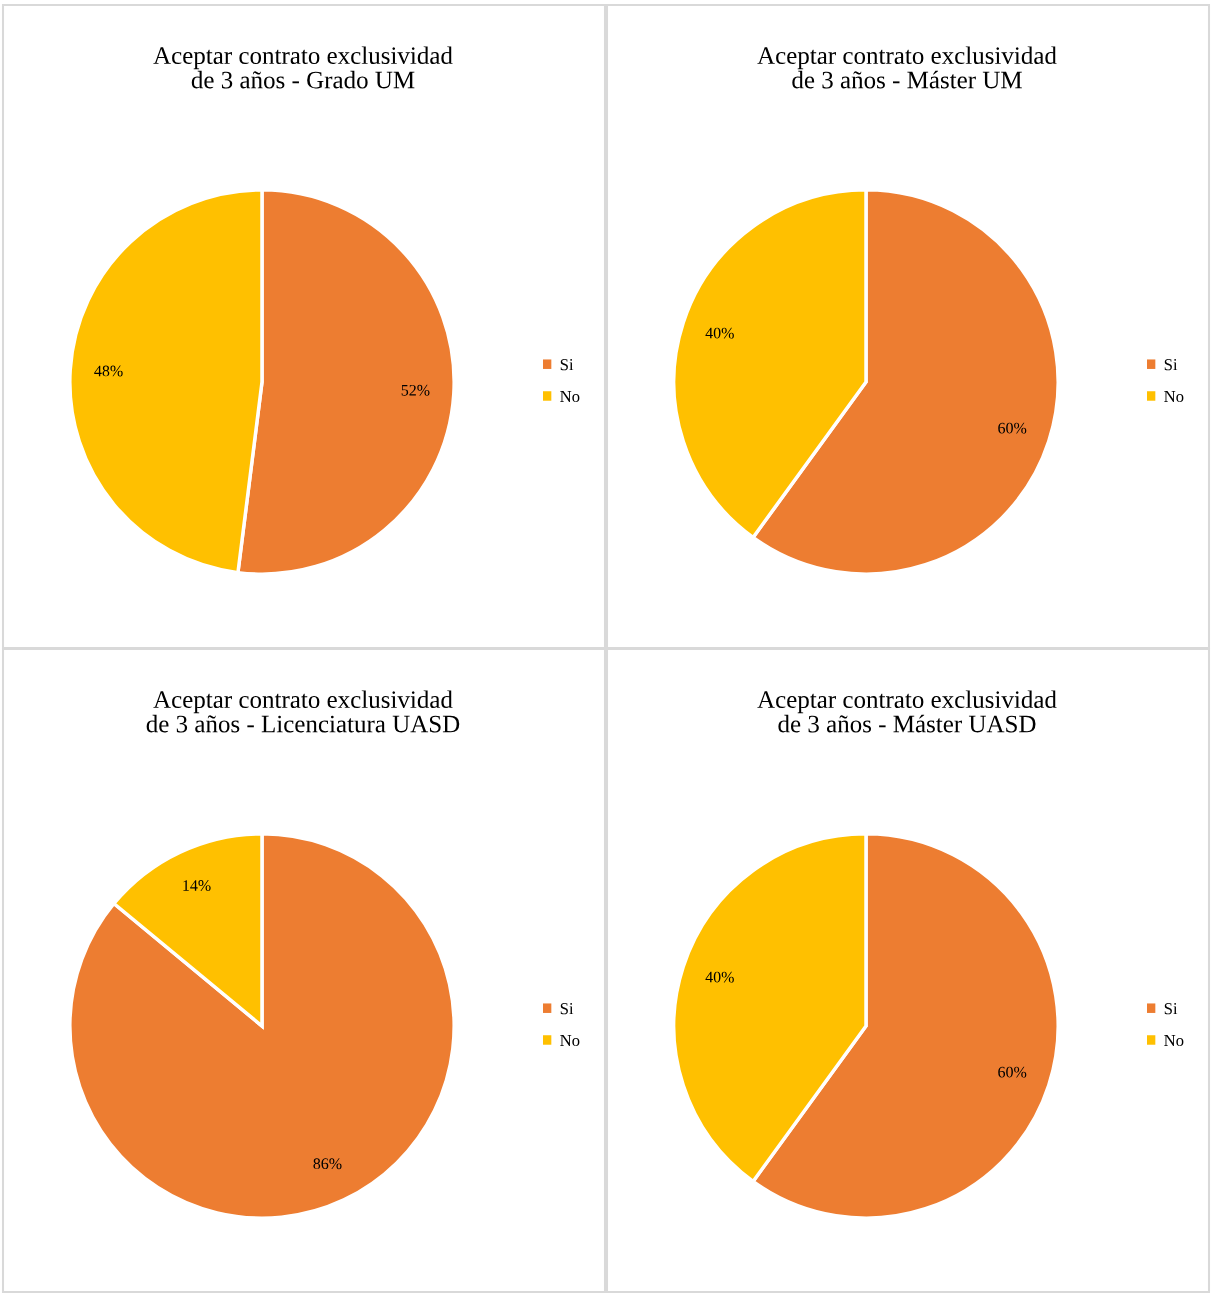  What do you see at coordinates (303, 711) in the screenshot?
I see `chart-title: Aceptar contrato exclusividad de 3 años - Licenciatura UASD` at bounding box center [303, 711].